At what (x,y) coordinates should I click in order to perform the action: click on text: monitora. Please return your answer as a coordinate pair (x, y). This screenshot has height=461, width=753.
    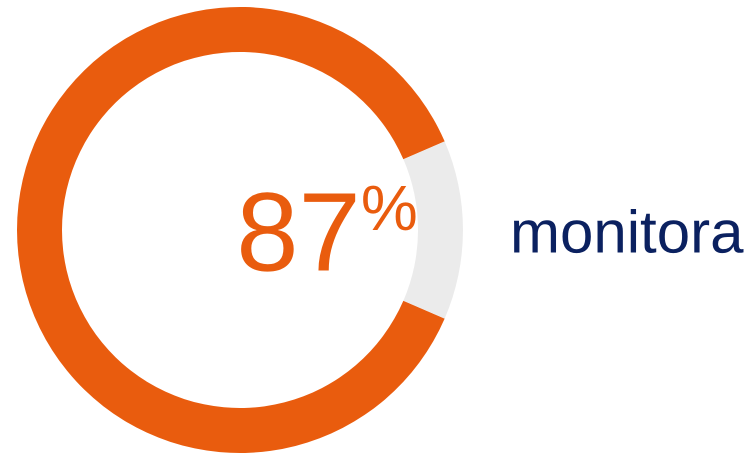
    Looking at the image, I should click on (627, 232).